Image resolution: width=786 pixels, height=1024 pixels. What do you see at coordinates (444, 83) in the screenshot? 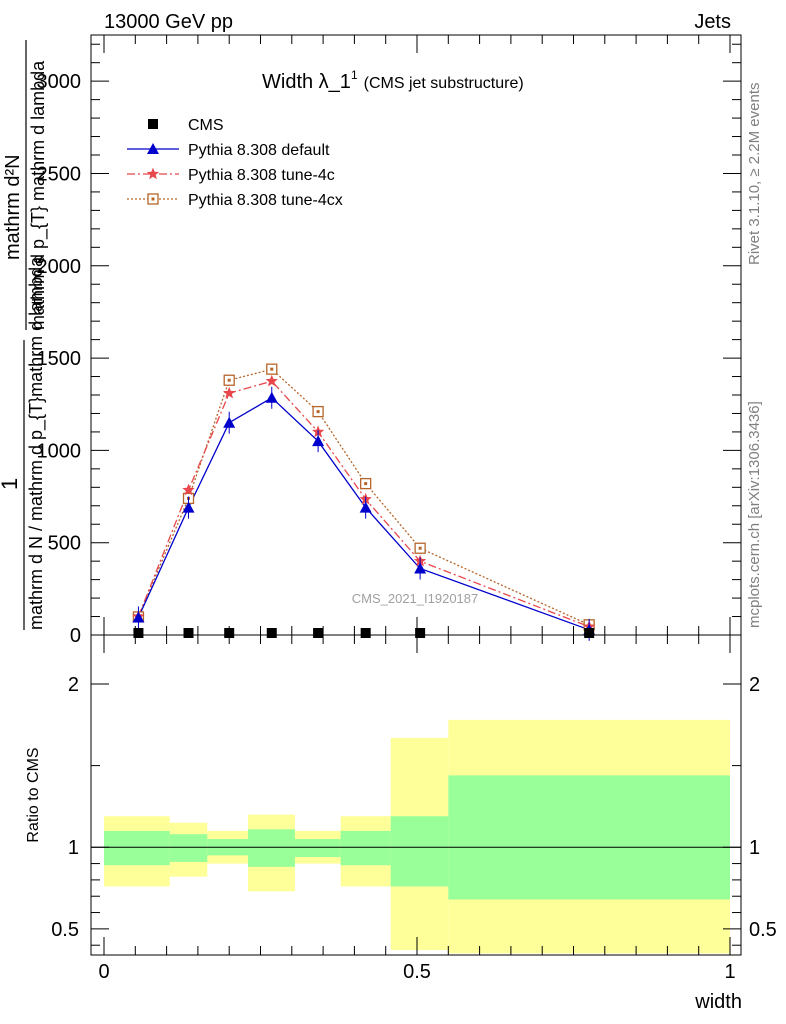
I see `title-sub: (CMS jet substructure)` at bounding box center [444, 83].